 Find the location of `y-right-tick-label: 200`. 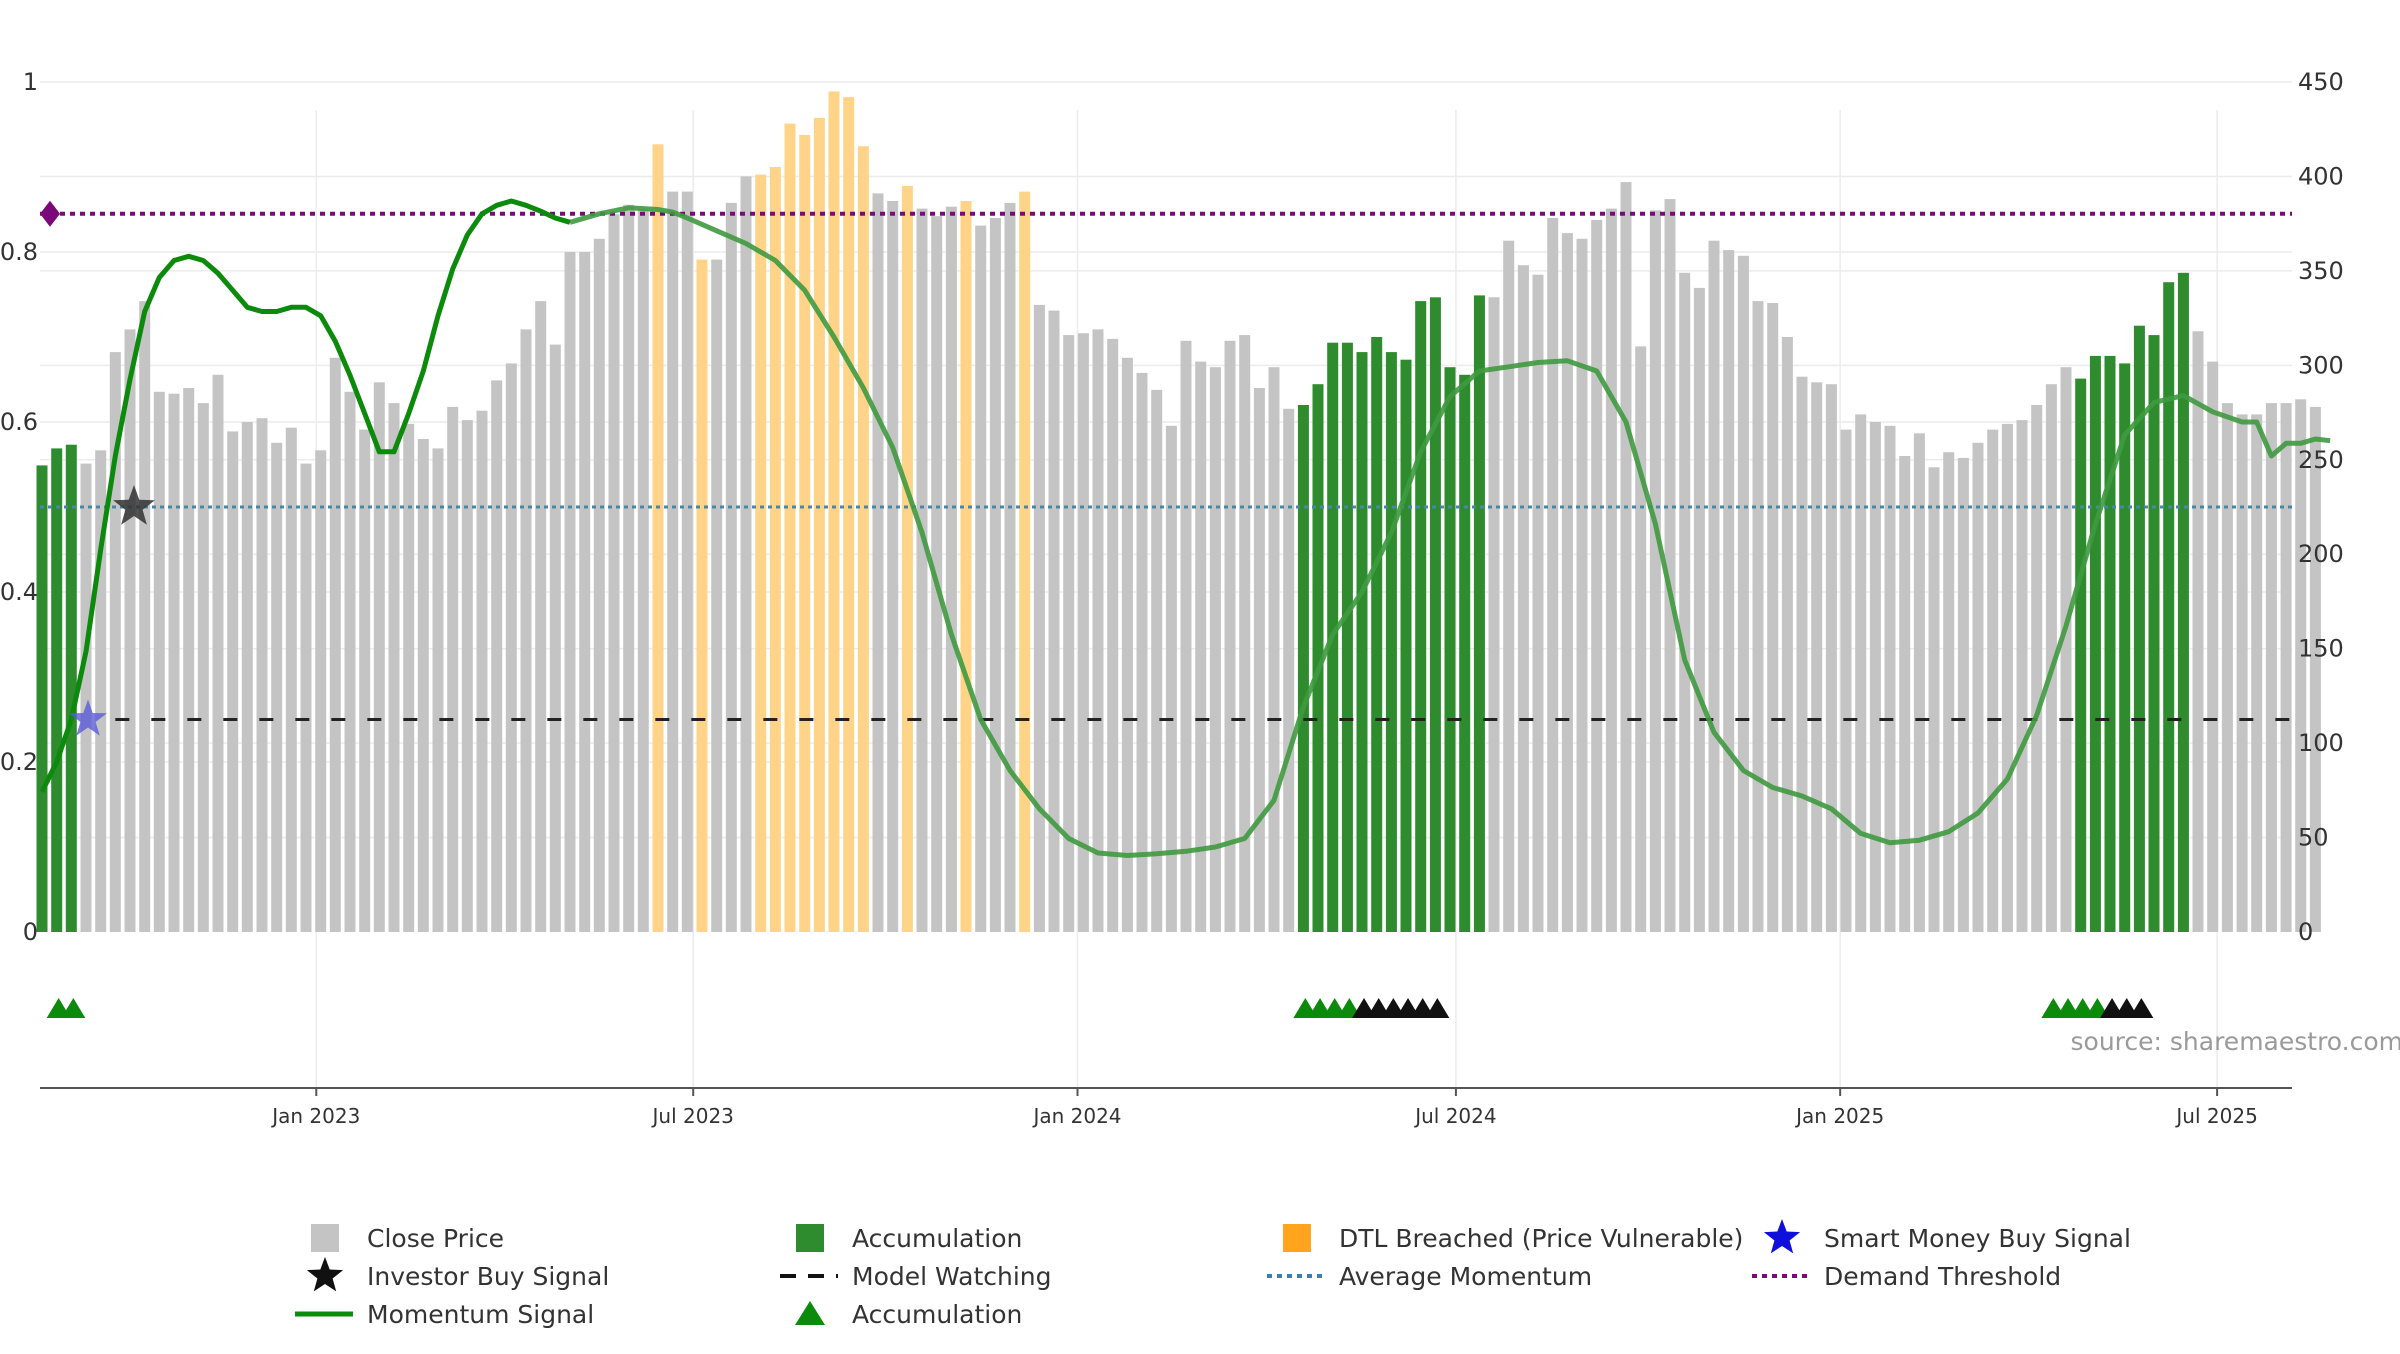

y-right-tick-label: 200 is located at coordinates (2321, 554).